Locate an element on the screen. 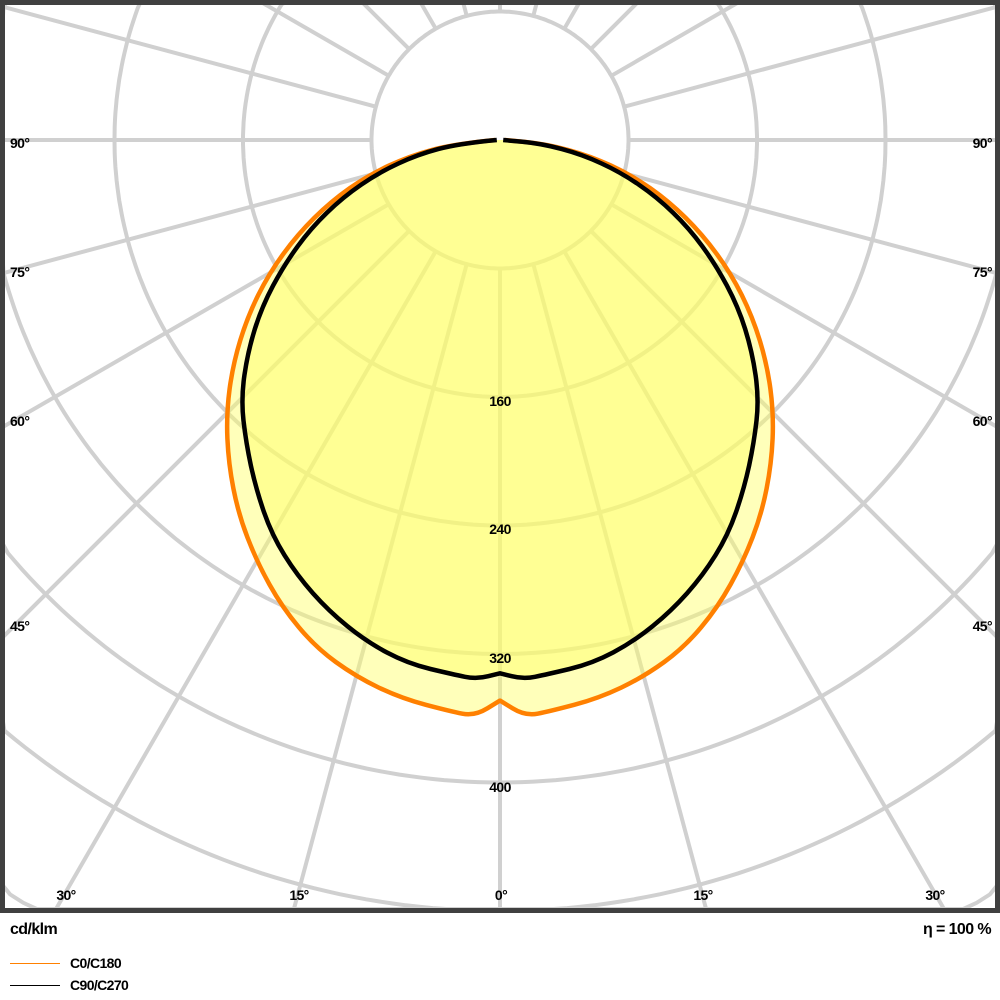  angle-label-right: 60° is located at coordinates (982, 421).